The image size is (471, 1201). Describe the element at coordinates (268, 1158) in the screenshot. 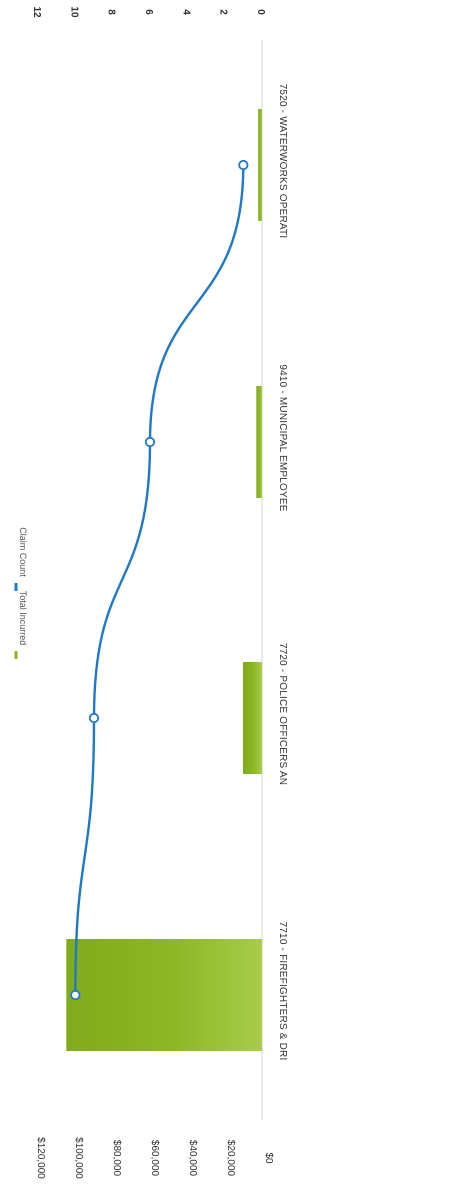

I see `primary-tick-label: $0` at that location.